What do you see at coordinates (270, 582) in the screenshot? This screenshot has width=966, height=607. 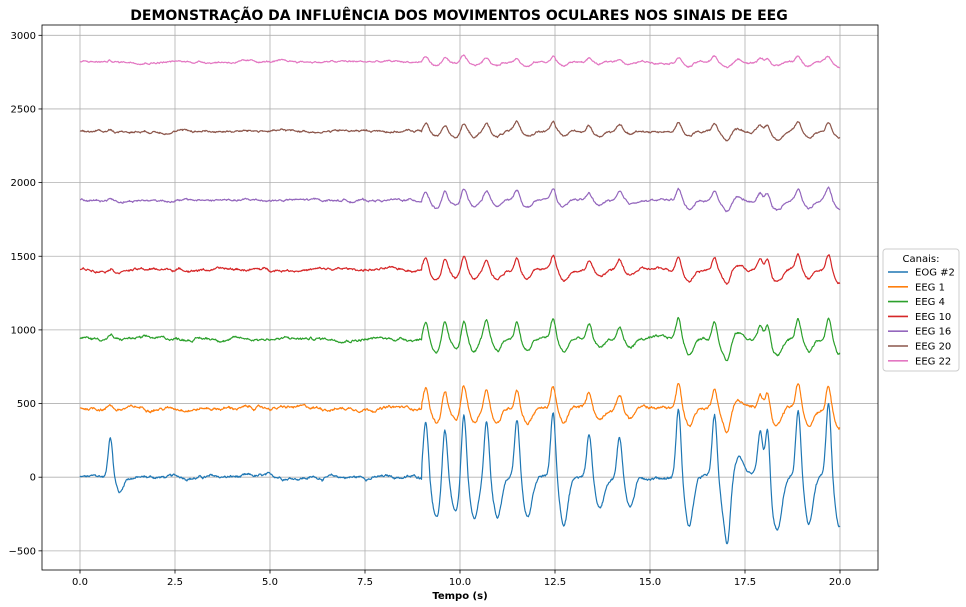 I see `x-tick-label: 5.0` at bounding box center [270, 582].